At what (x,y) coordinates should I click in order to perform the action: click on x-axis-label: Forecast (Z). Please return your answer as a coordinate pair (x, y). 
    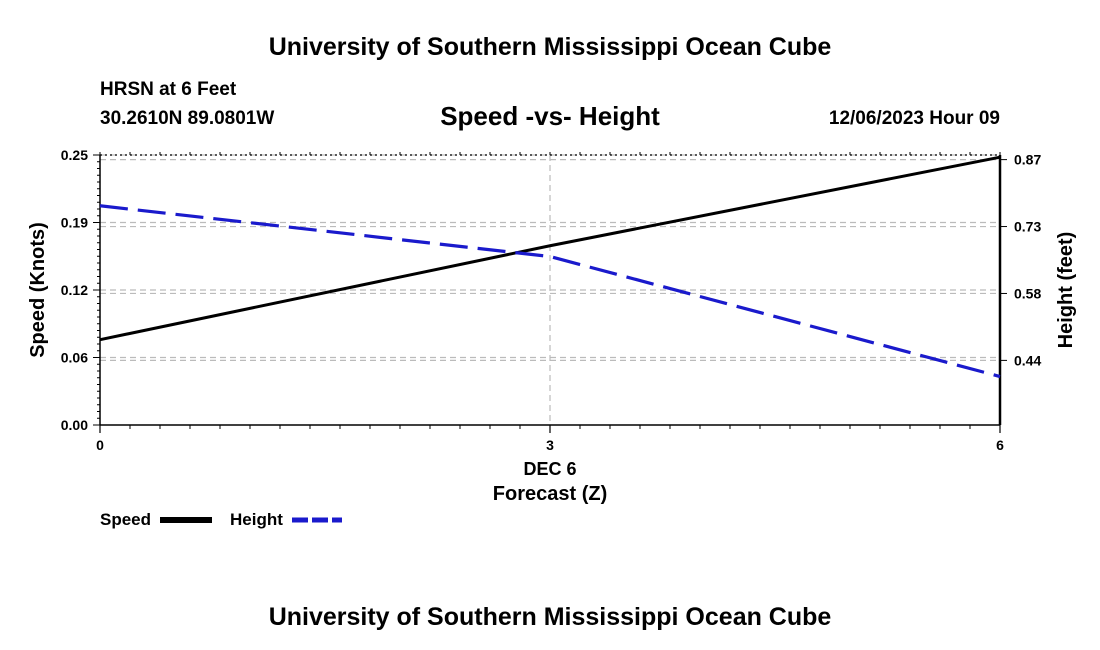
    Looking at the image, I should click on (550, 494).